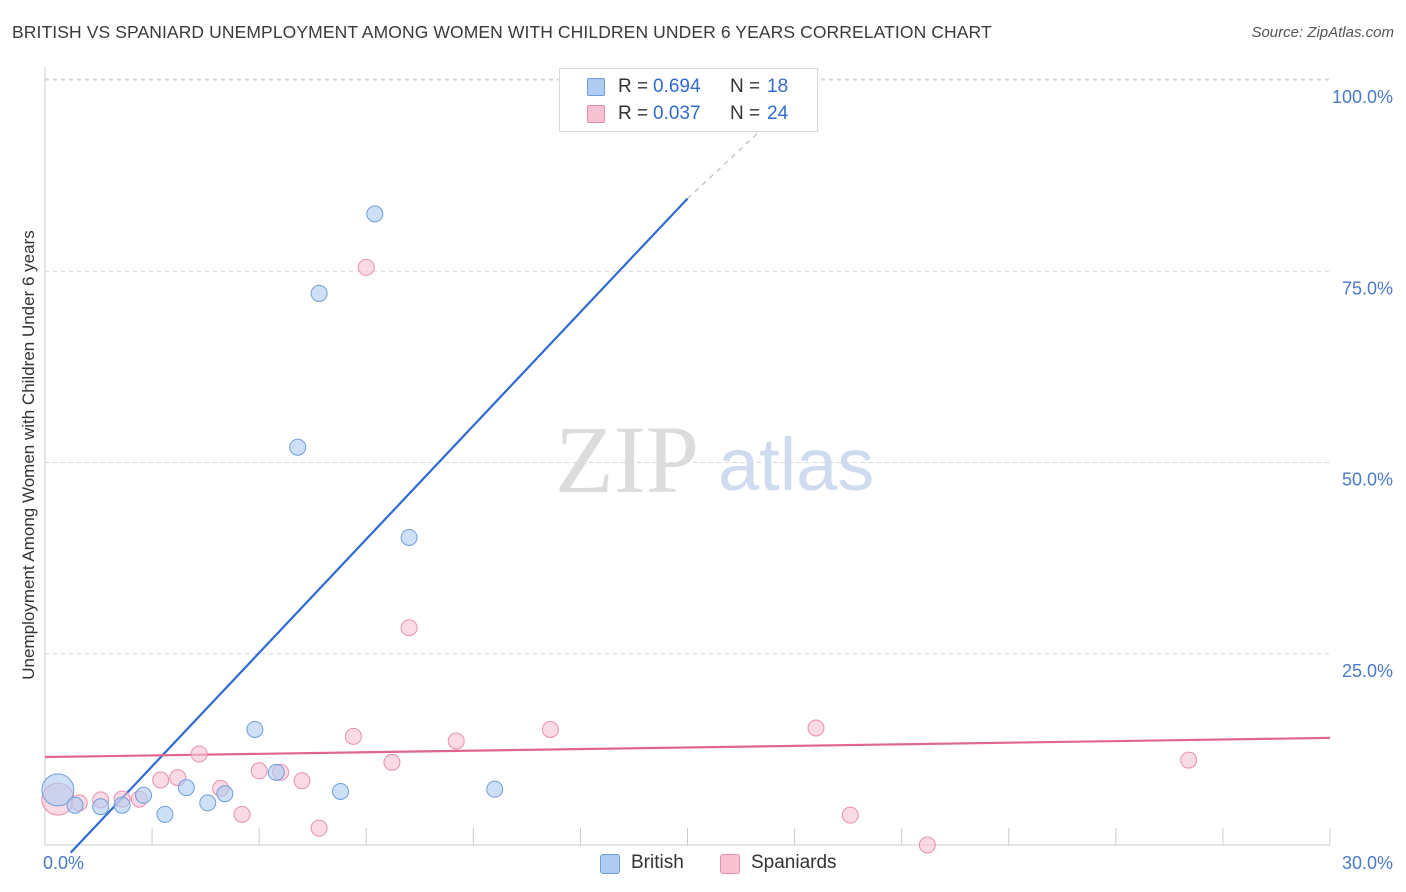 The width and height of the screenshot is (1406, 892). Describe the element at coordinates (730, 864) in the screenshot. I see `series-swatch-spaniards` at that location.